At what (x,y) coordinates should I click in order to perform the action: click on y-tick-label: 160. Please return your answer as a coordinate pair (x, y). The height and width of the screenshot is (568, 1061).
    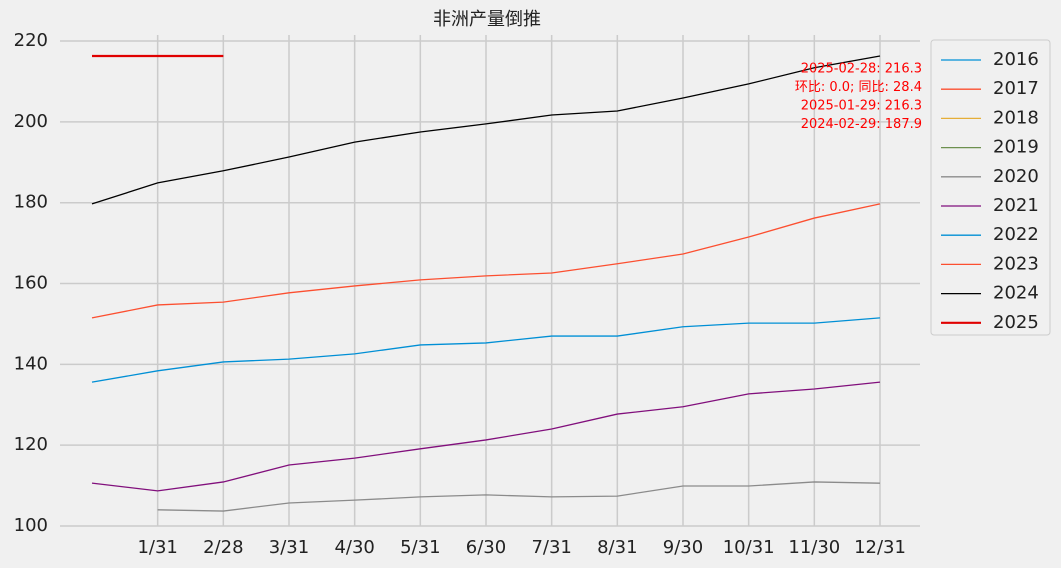
    Looking at the image, I should click on (31, 283).